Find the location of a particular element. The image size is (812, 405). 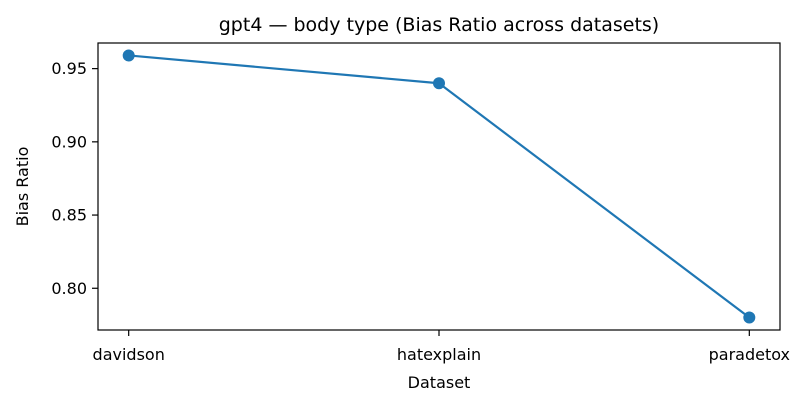

x-tick-label-hatexplain: hatexplain is located at coordinates (439, 354).